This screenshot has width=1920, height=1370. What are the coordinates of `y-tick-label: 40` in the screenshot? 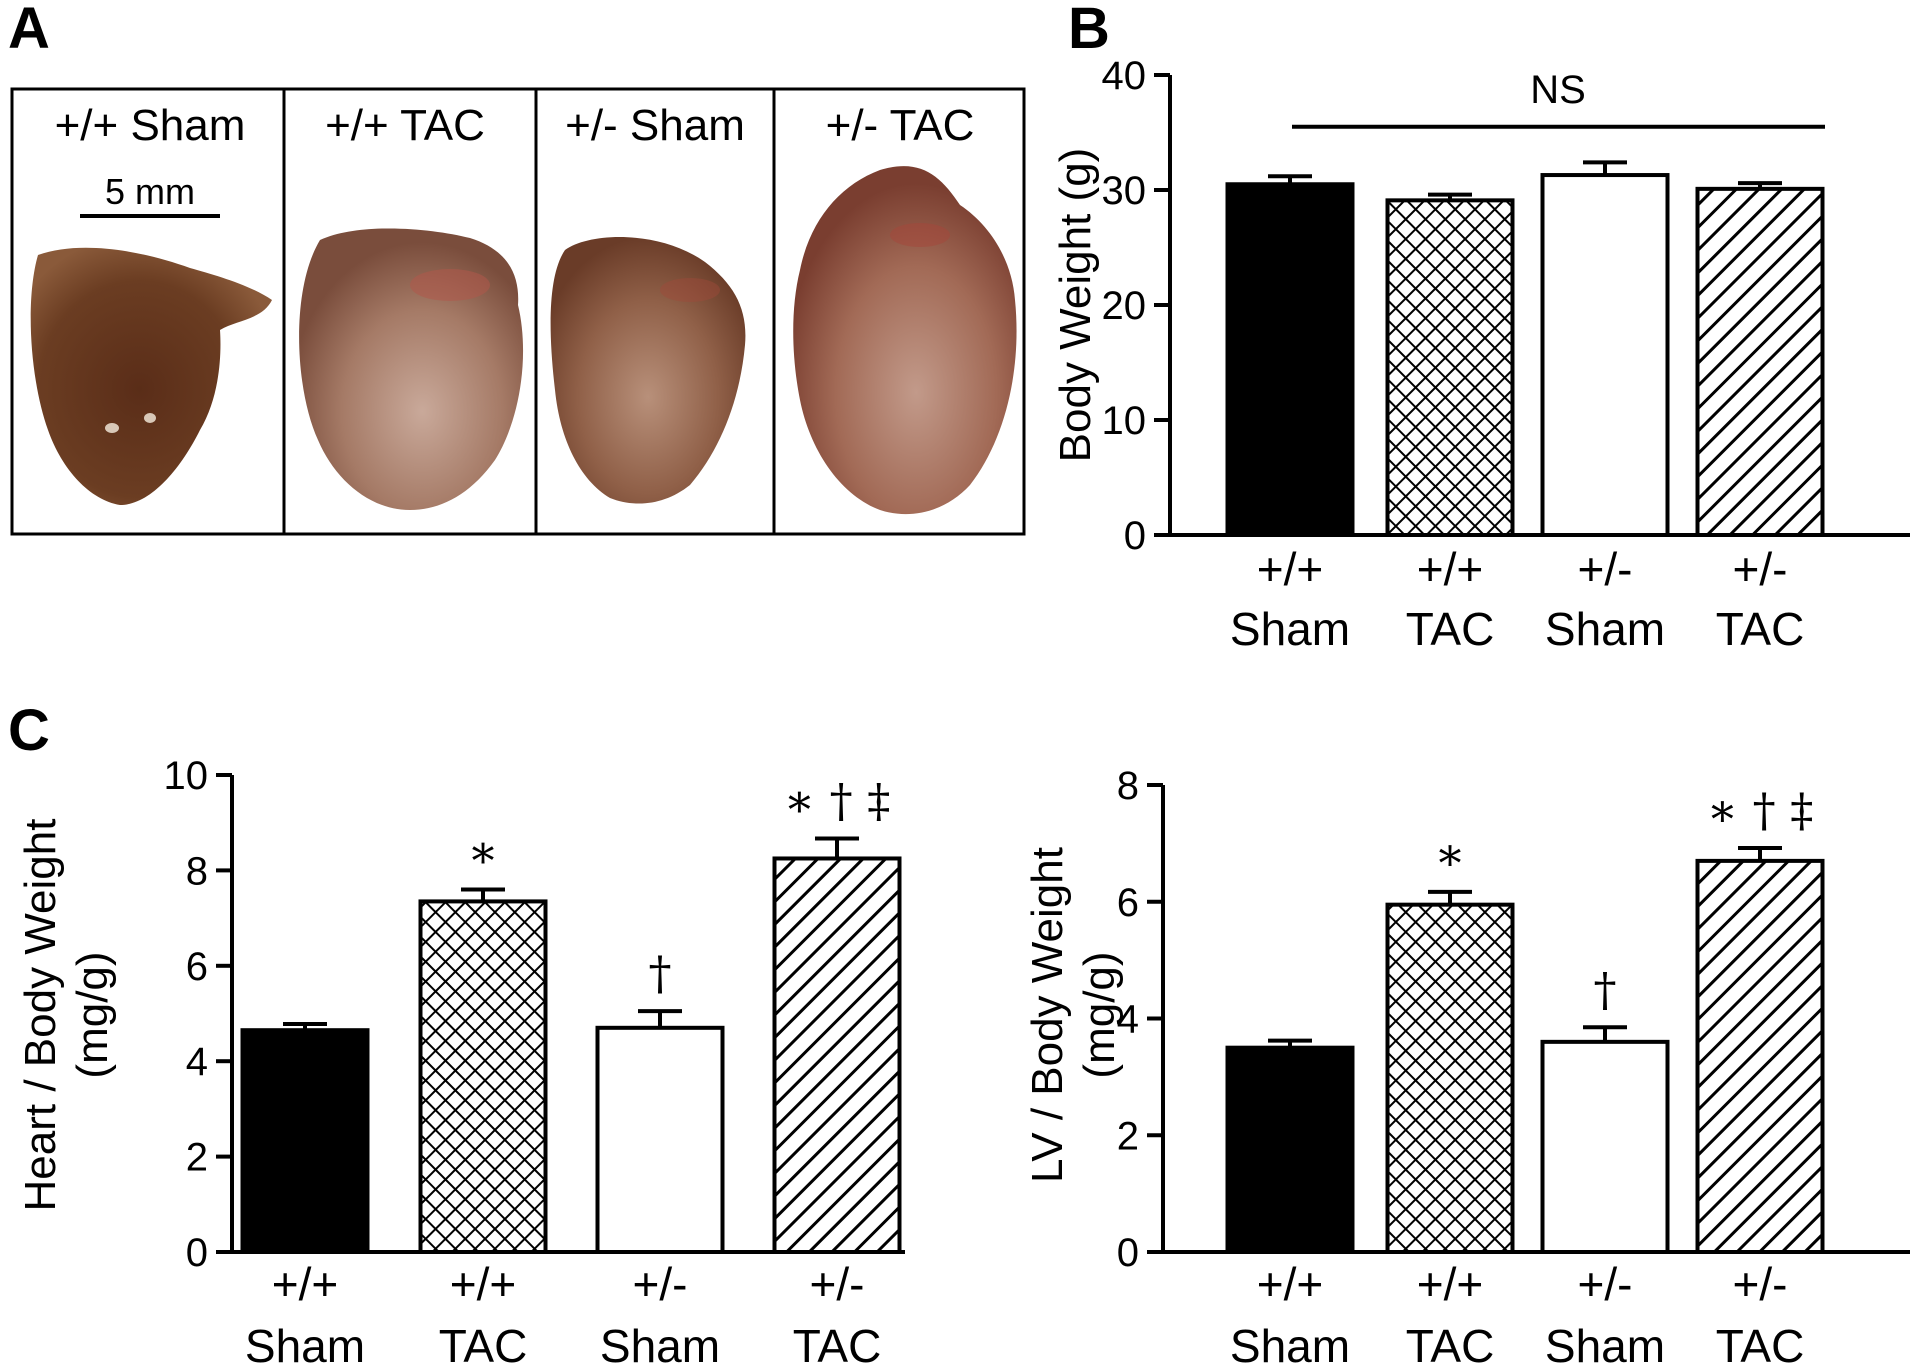 It's located at (1124, 76).